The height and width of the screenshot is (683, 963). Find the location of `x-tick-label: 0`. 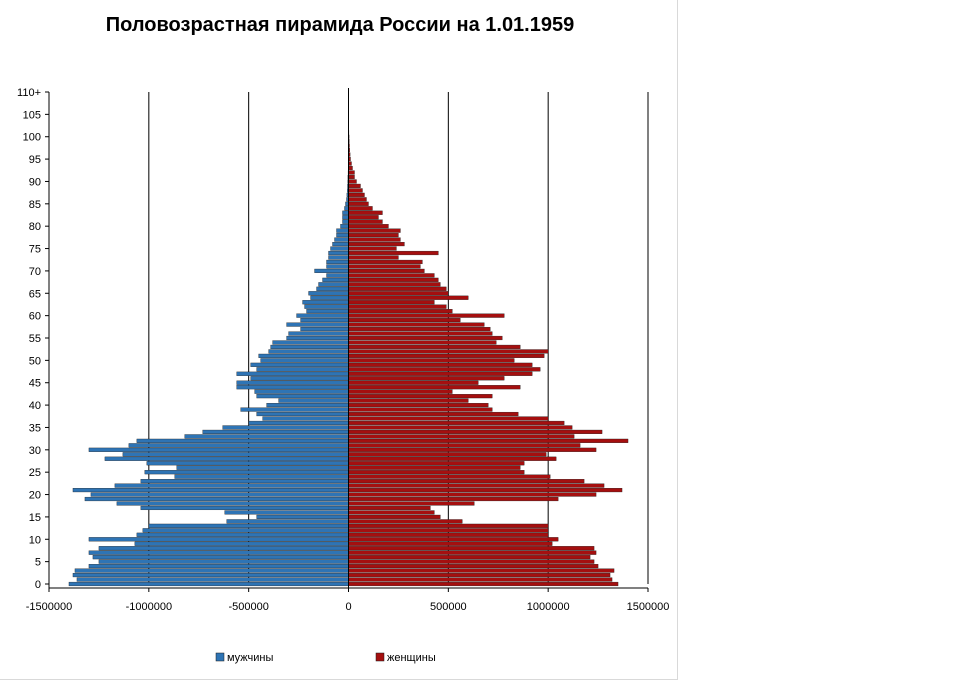

x-tick-label: 0 is located at coordinates (348, 607).